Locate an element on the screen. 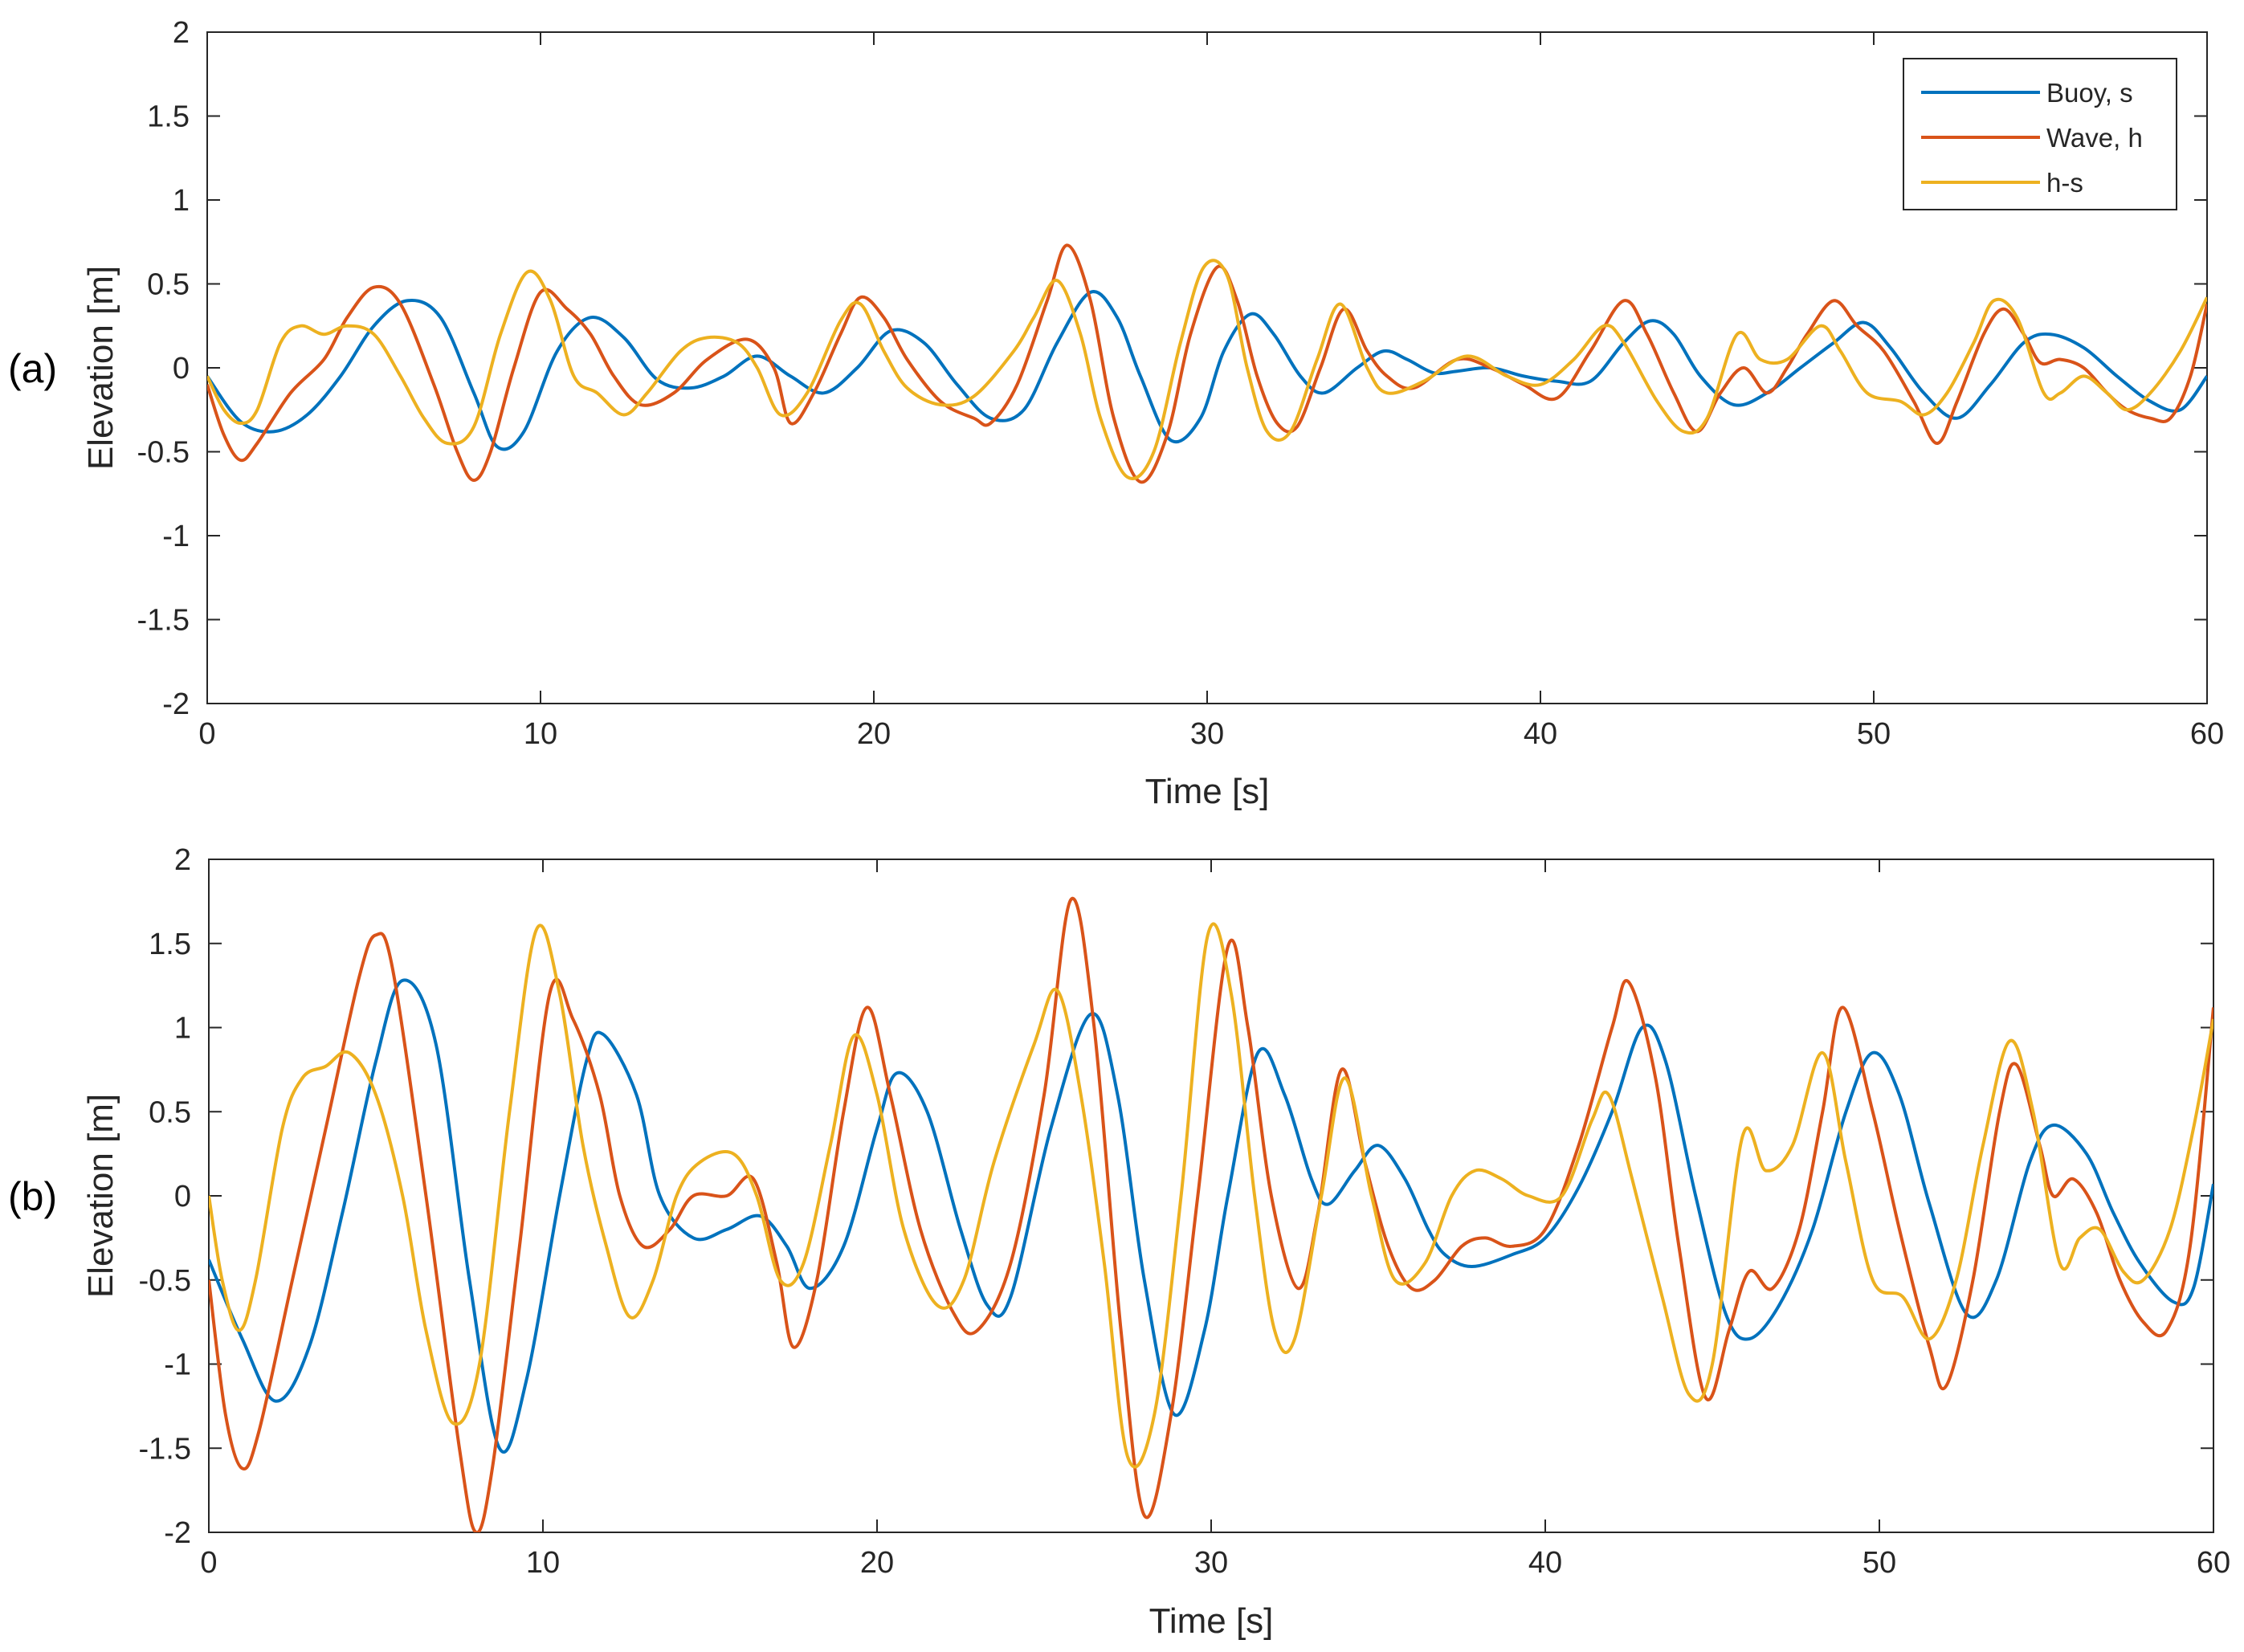 Image resolution: width=2244 pixels, height=1652 pixels. panel-label: (b) is located at coordinates (32, 1196).